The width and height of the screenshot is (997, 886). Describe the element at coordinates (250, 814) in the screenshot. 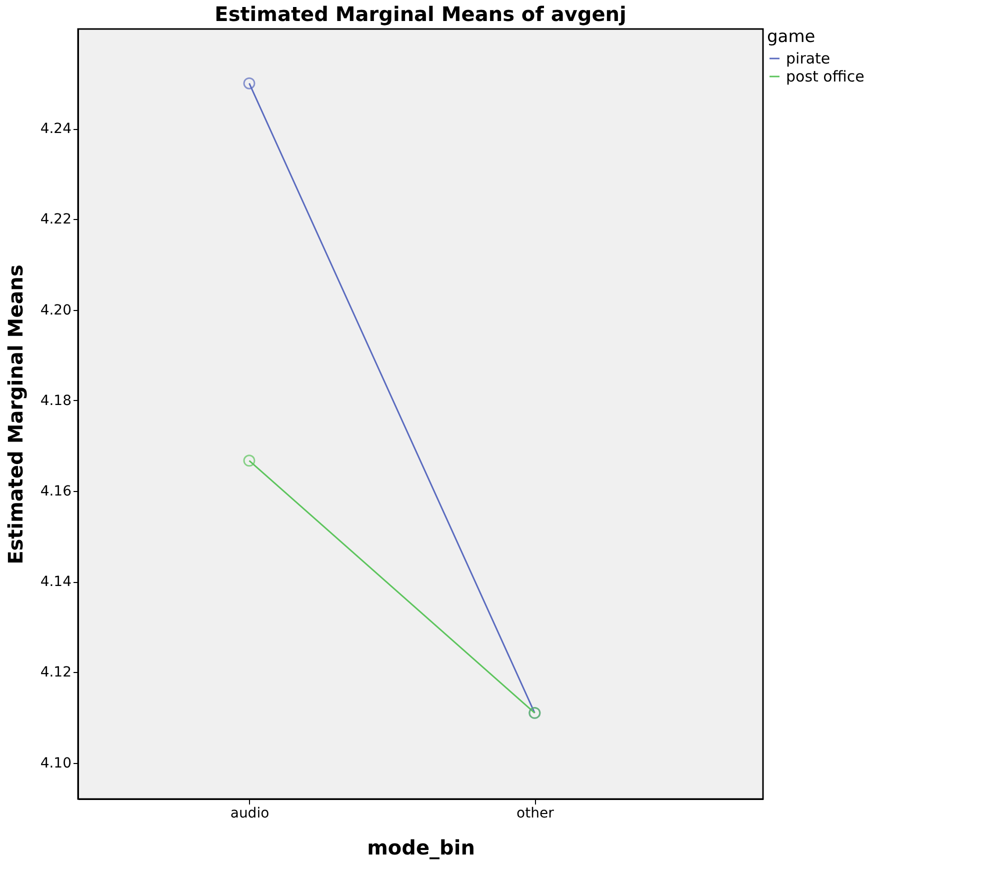

I see `x-tick-label: audio` at that location.